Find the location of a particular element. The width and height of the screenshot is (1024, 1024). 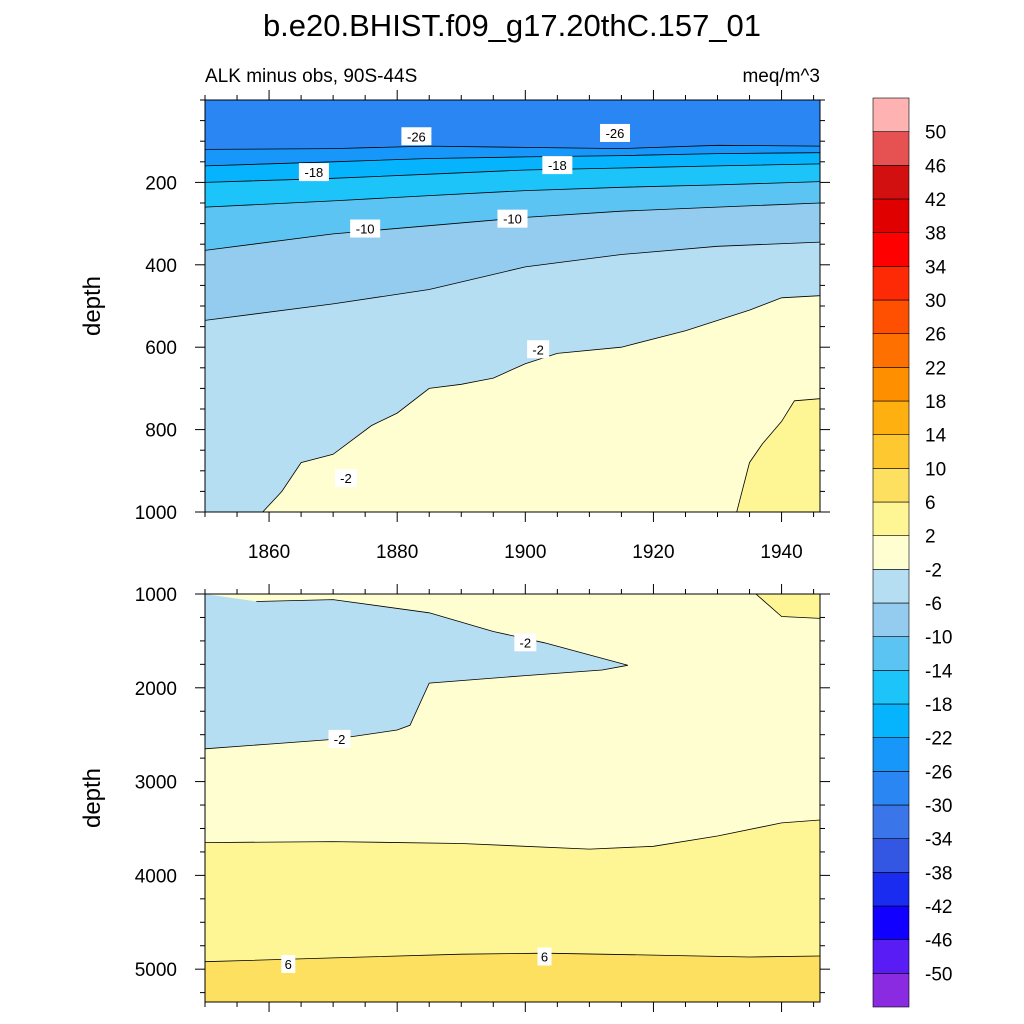

chart-subtitle-right: meq/m^3 is located at coordinates (781, 76).